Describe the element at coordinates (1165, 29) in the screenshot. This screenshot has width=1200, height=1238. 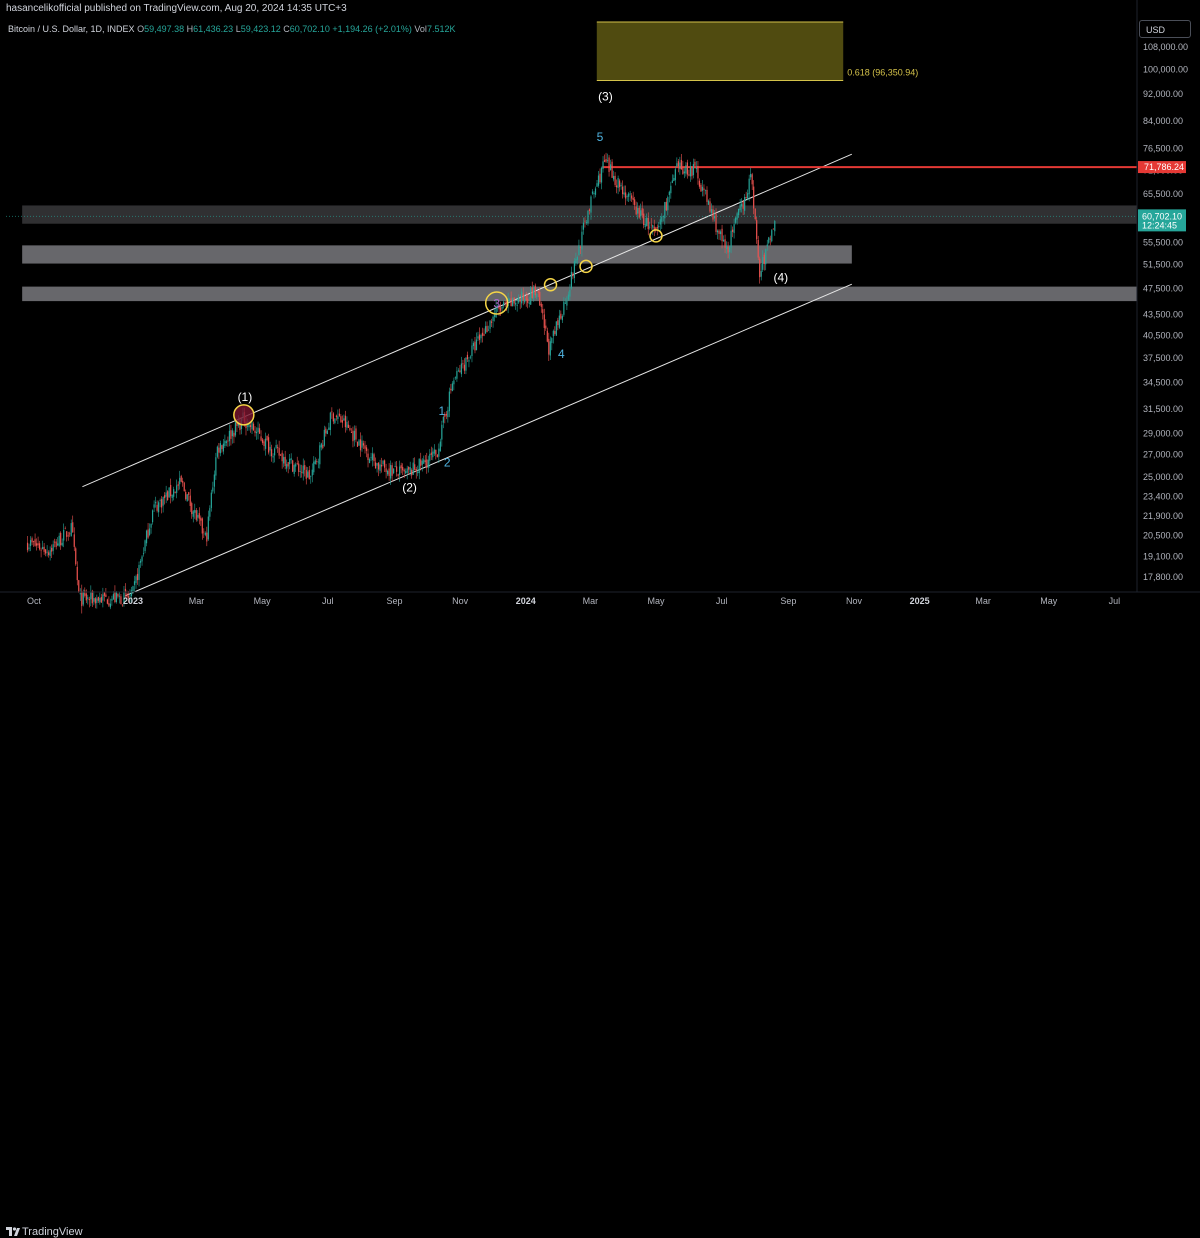
I see `currency-selector: USD` at that location.